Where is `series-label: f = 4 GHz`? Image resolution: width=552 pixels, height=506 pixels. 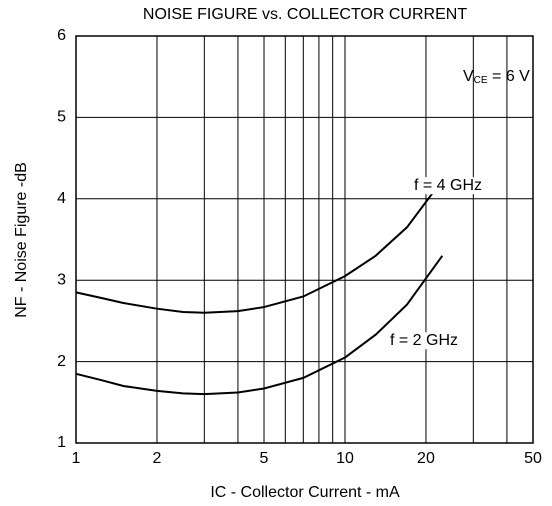 series-label: f = 4 GHz is located at coordinates (448, 185).